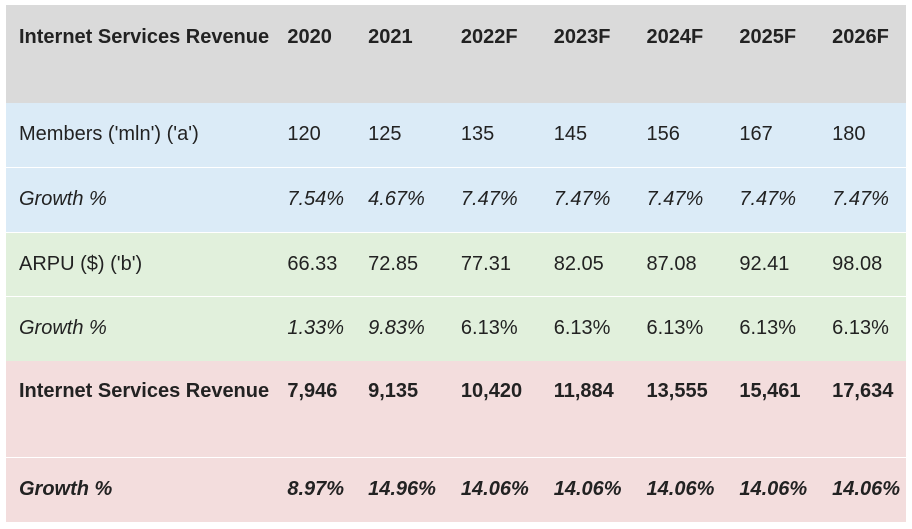  Describe the element at coordinates (849, 134) in the screenshot. I see `table-cell: 180` at that location.